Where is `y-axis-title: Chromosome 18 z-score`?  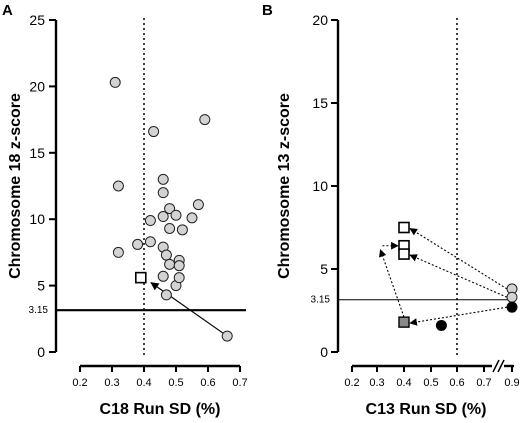 y-axis-title: Chromosome 18 z-score is located at coordinates (15, 186).